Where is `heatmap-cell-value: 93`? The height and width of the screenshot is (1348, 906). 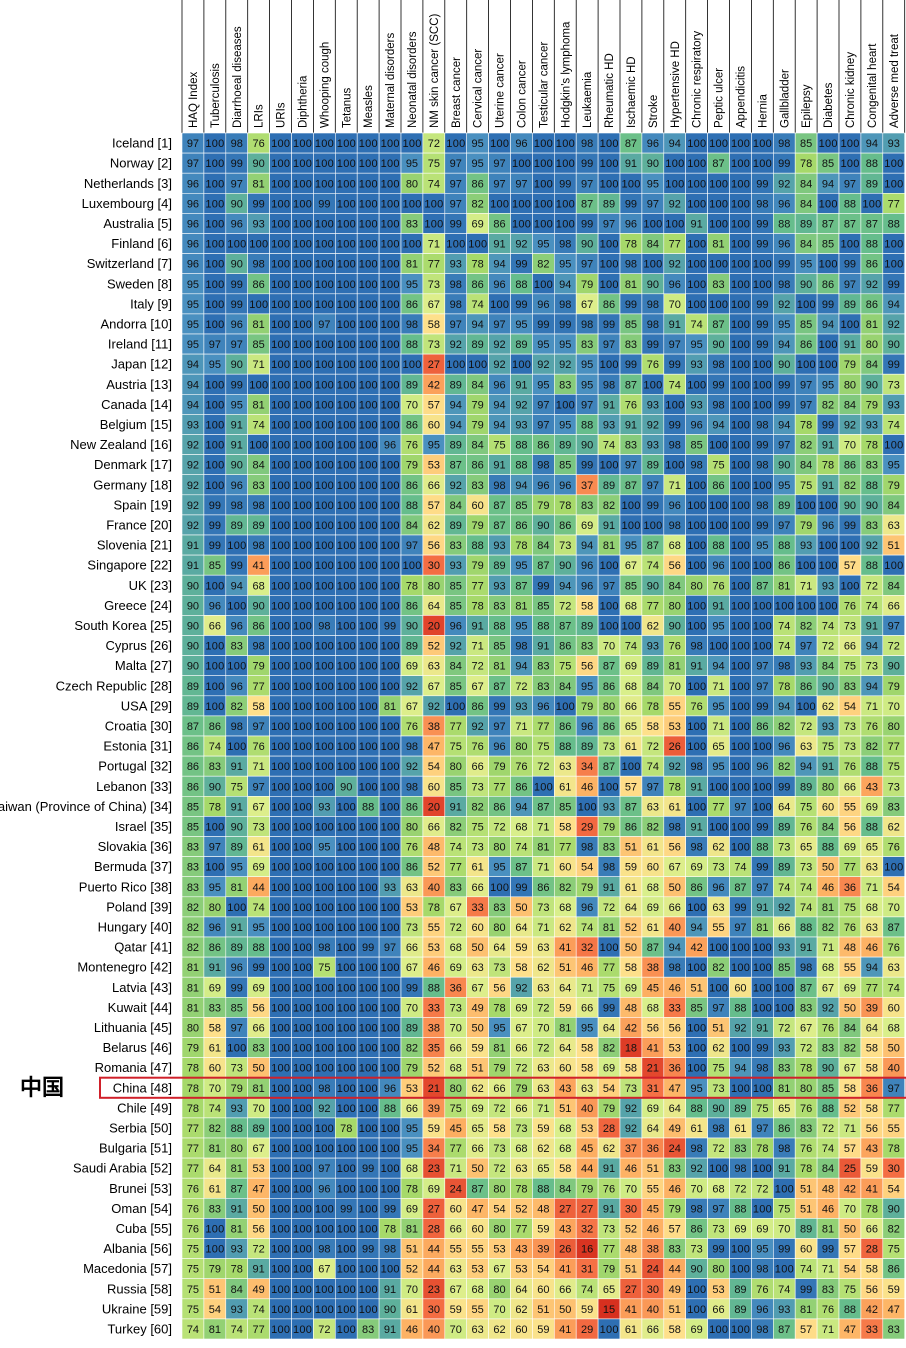
heatmap-cell-value: 93 is located at coordinates (499, 546).